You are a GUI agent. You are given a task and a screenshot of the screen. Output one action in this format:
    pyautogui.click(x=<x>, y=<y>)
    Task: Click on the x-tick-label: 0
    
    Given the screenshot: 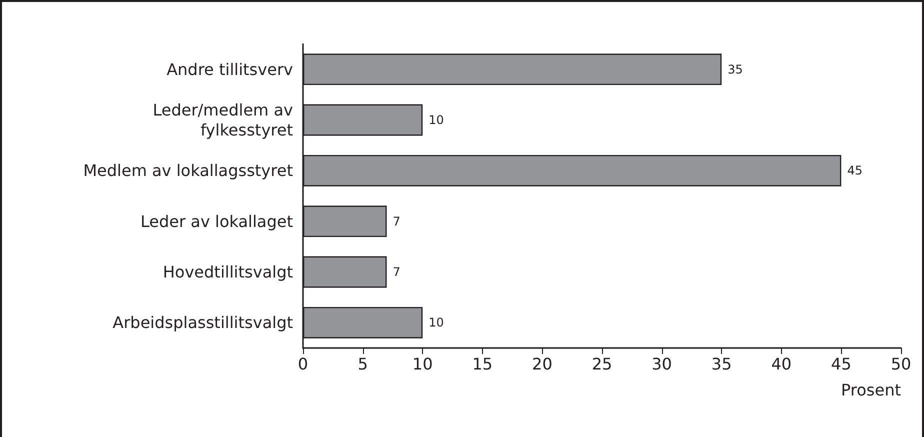 What is the action you would take?
    pyautogui.click(x=303, y=364)
    